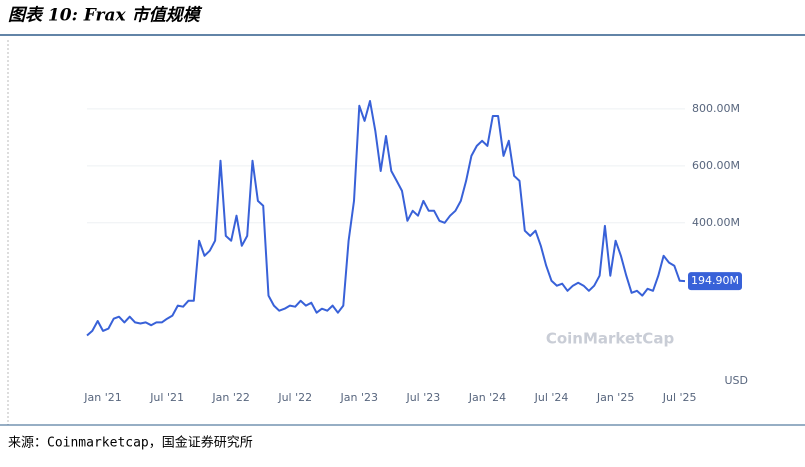 Image resolution: width=805 pixels, height=467 pixels. I want to click on watermark: CoinMarketCap, so click(610, 339).